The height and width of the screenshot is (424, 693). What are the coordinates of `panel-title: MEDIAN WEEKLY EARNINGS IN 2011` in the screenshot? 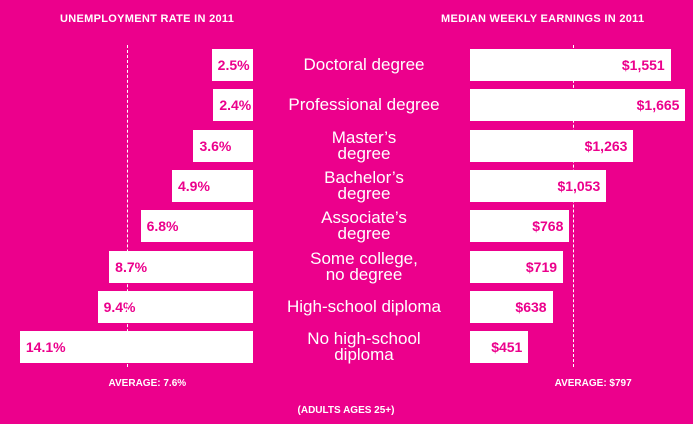 It's located at (543, 19).